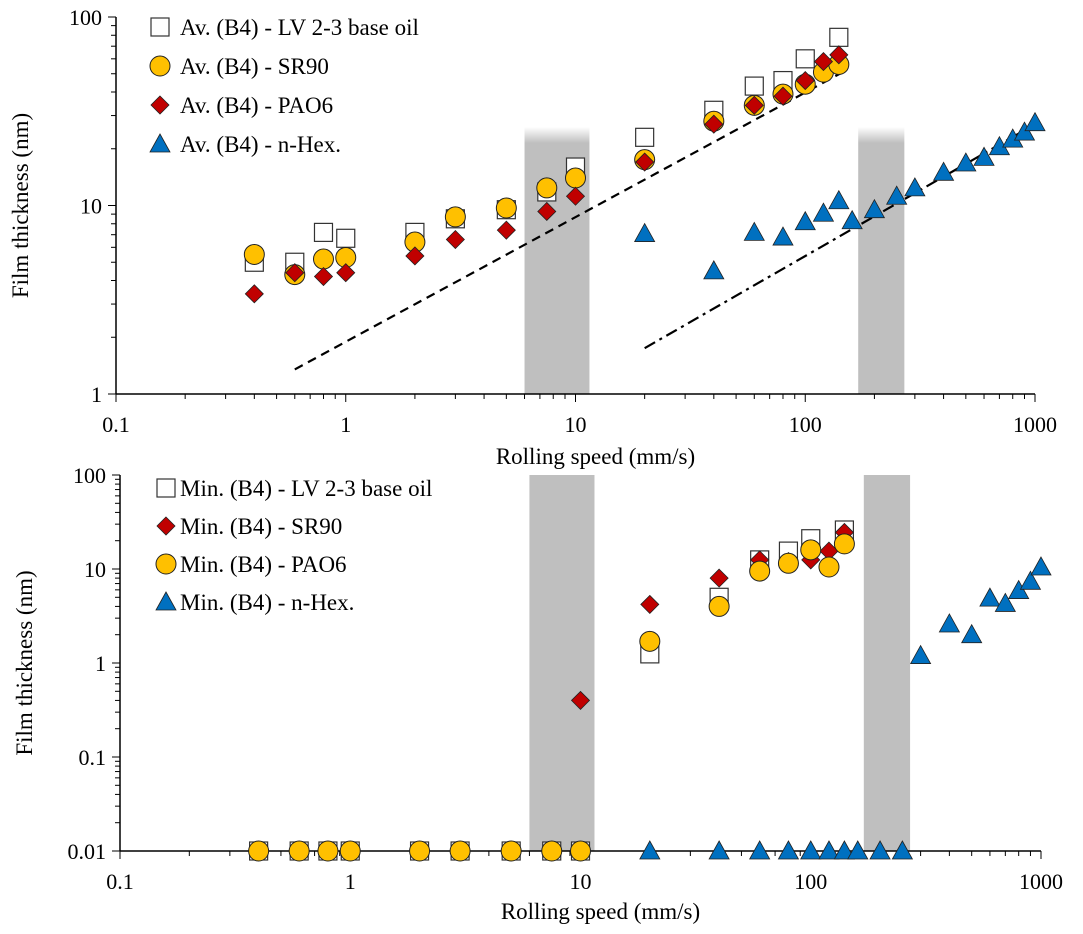  I want to click on x-tick-label: 1, so click(345, 424).